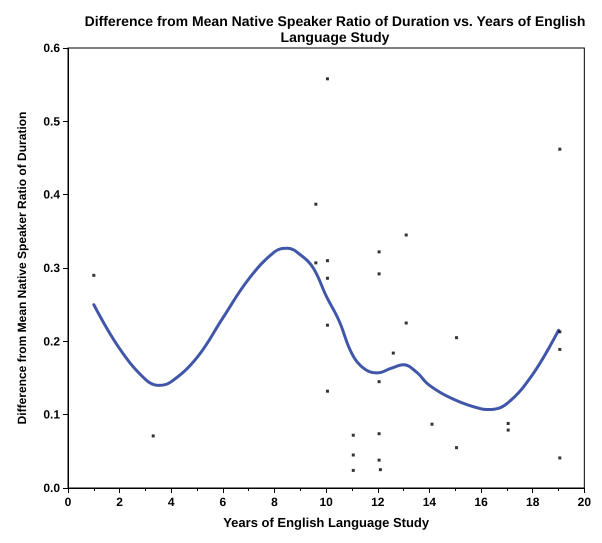 This screenshot has width=602, height=543. Describe the element at coordinates (51, 195) in the screenshot. I see `y-tick-label: 0.4` at that location.